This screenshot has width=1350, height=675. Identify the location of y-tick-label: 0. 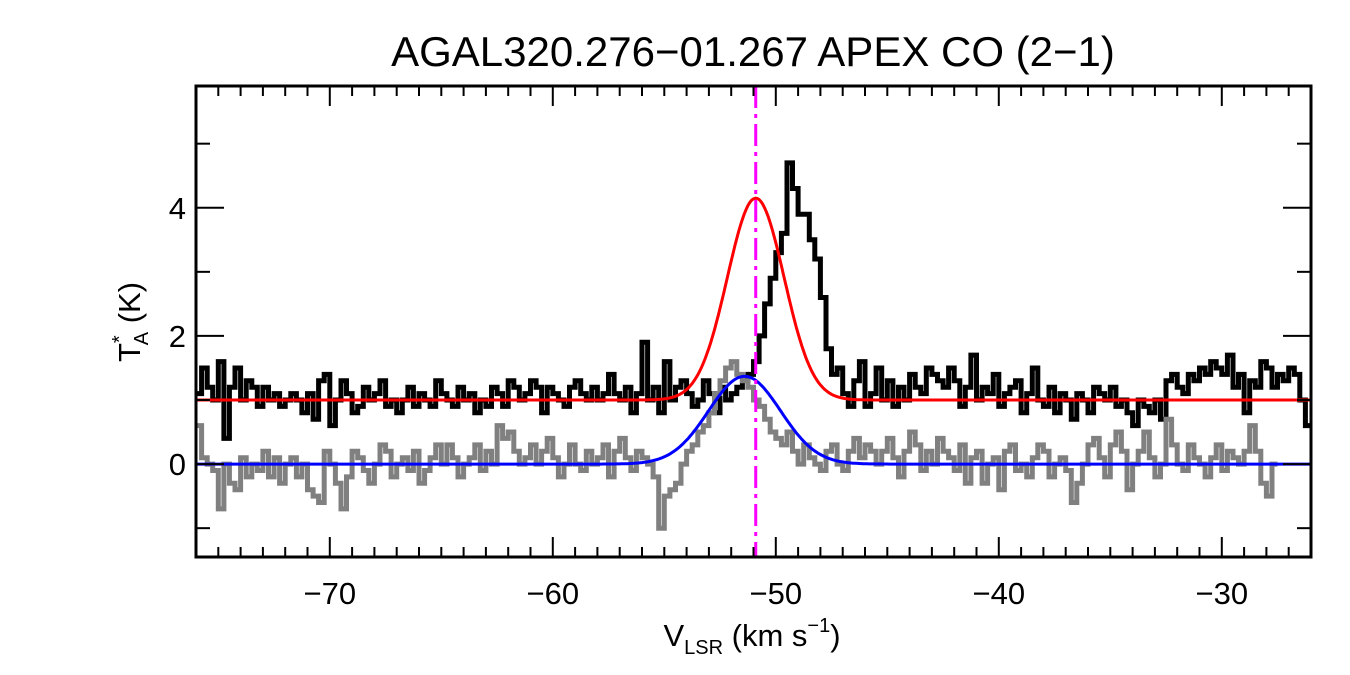
(177, 464).